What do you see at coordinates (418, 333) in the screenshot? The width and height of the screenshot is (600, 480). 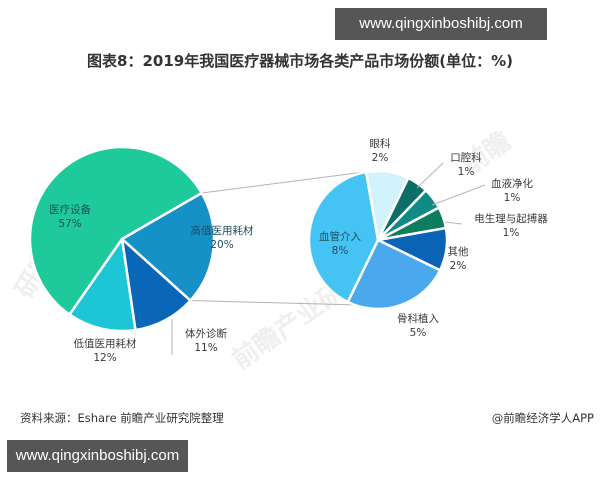 I see `slice-label-value: 5%` at bounding box center [418, 333].